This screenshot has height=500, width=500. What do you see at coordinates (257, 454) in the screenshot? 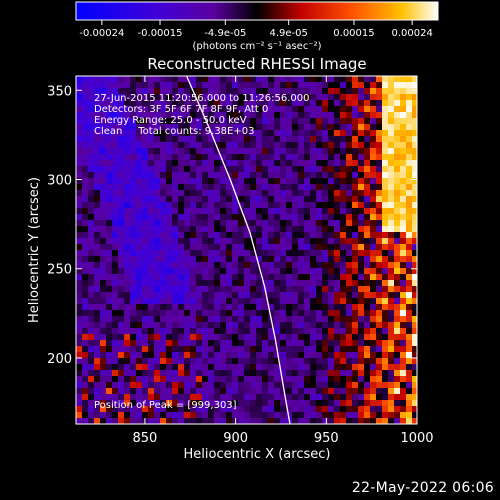
I see `x-axis-label: Heliocentric X (arcsec)` at bounding box center [257, 454].